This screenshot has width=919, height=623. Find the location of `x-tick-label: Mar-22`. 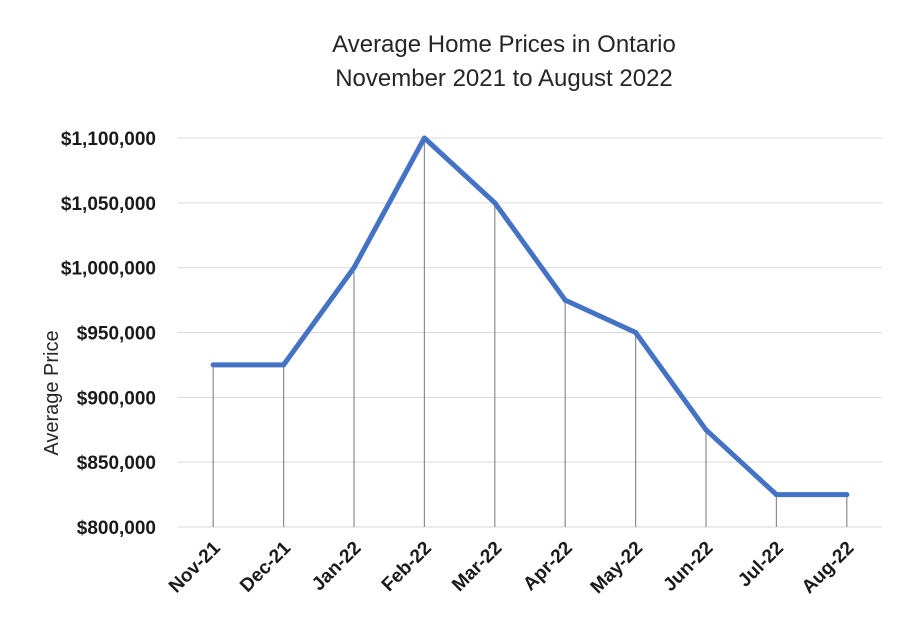

x-tick-label: Mar-22 is located at coordinates (477, 567).